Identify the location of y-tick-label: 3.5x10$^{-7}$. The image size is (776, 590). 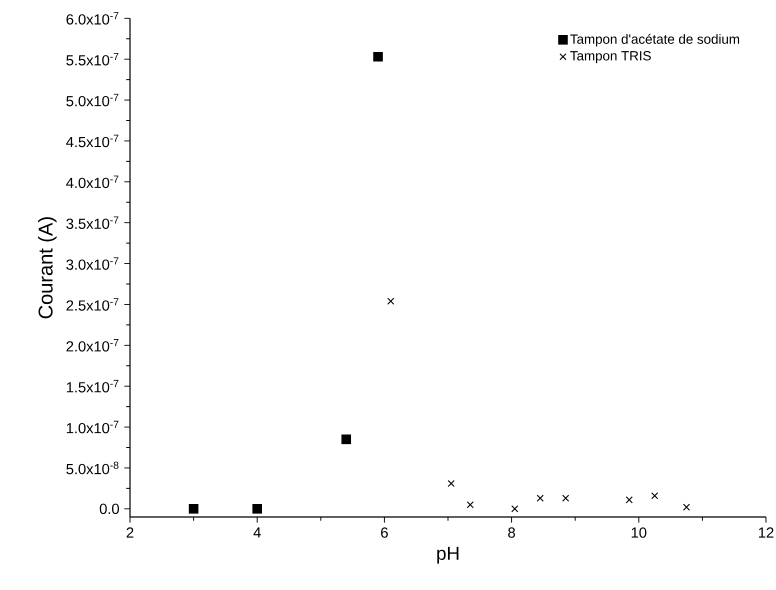
(92, 222).